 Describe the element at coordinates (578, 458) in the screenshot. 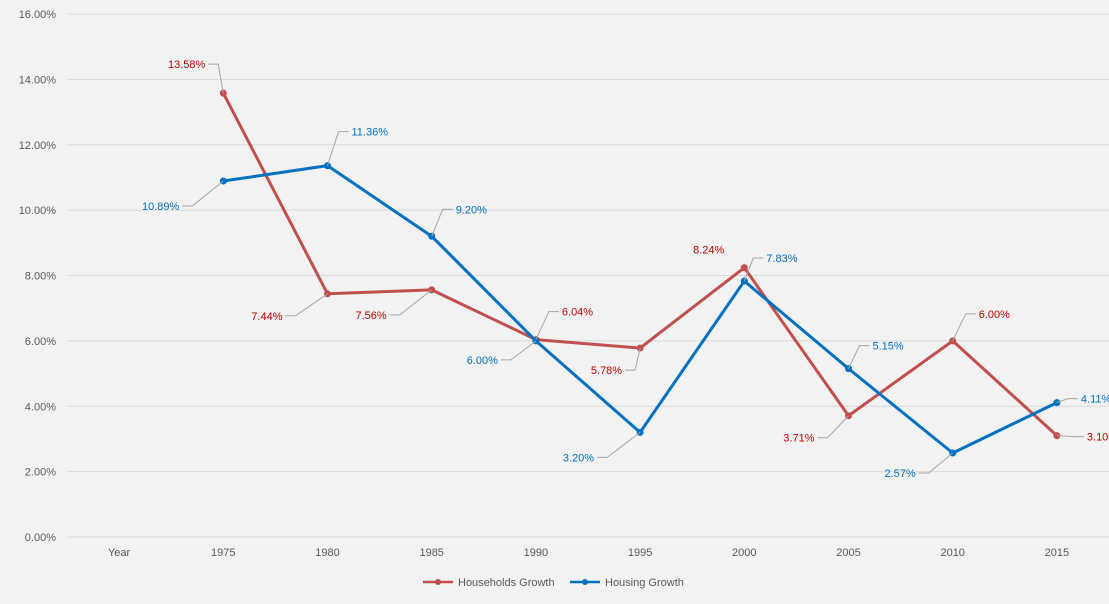

I see `data-label: 3.20%` at that location.